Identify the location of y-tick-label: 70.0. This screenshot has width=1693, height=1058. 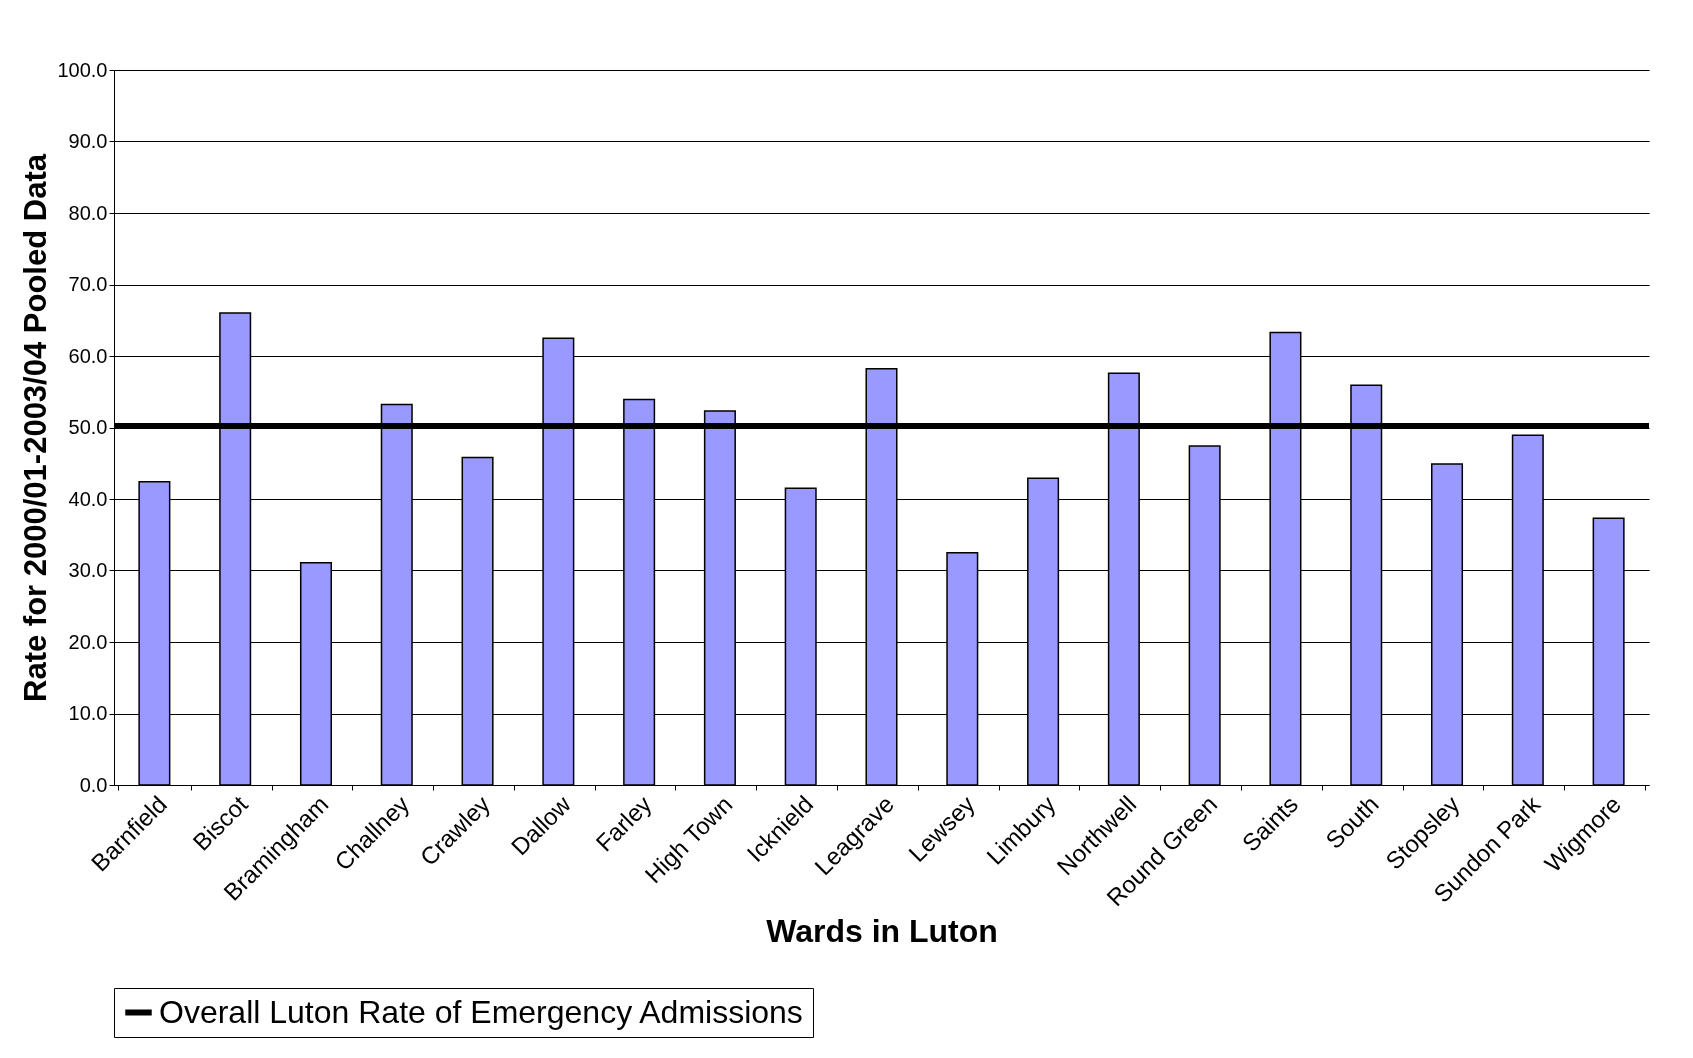
(88, 284).